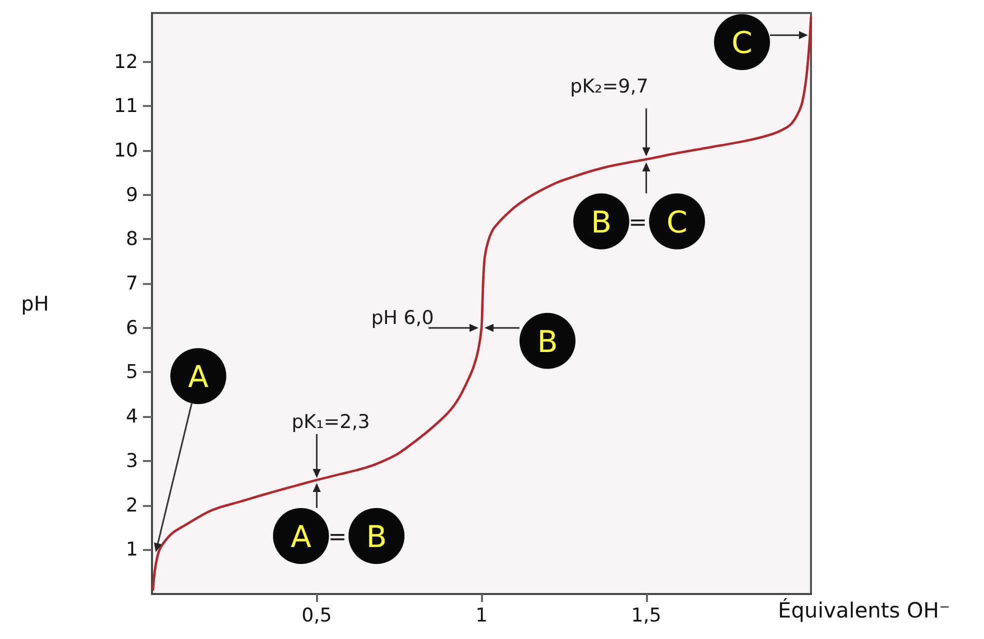 This screenshot has width=984, height=639. What do you see at coordinates (132, 239) in the screenshot?
I see `y-tick-label: 8` at bounding box center [132, 239].